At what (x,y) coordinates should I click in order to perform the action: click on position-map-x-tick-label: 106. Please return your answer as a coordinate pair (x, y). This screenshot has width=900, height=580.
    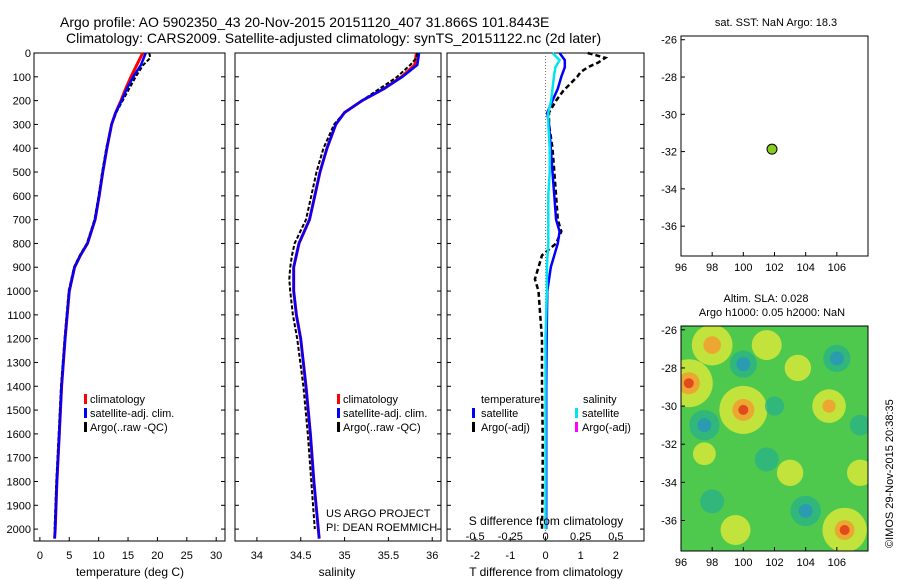
    Looking at the image, I should click on (837, 268).